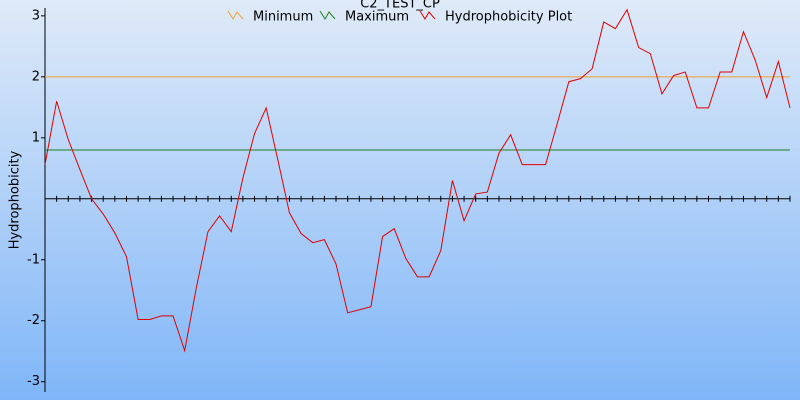 The image size is (800, 400). Describe the element at coordinates (33, 320) in the screenshot. I see `y-tick-label: -2` at that location.